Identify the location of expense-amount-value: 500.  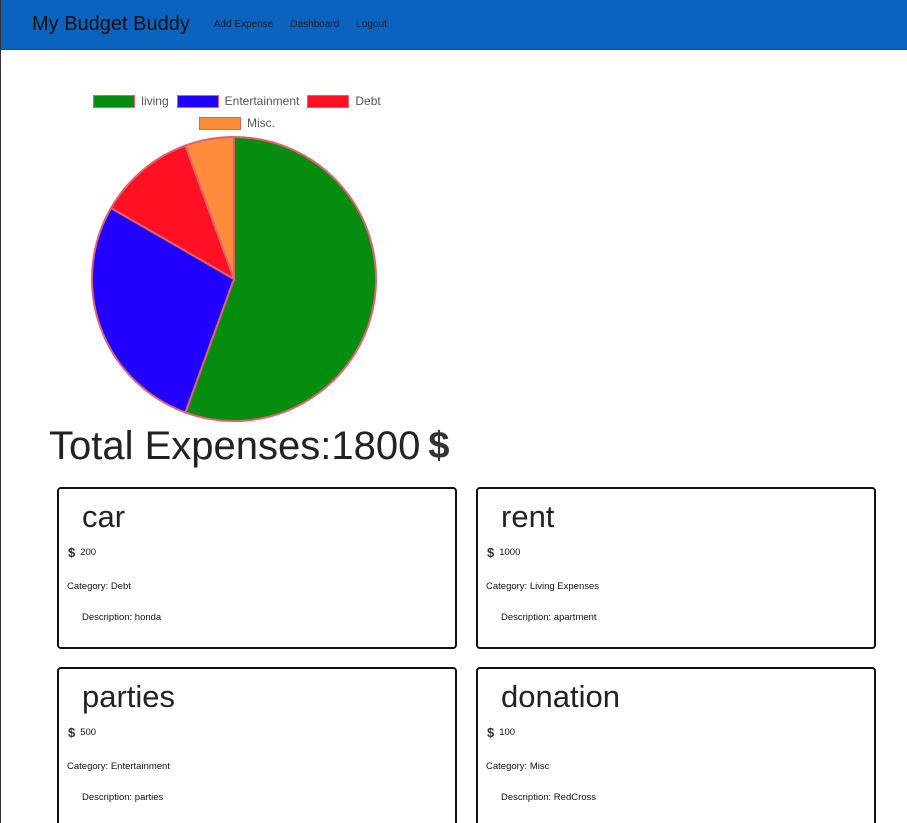
(88, 732).